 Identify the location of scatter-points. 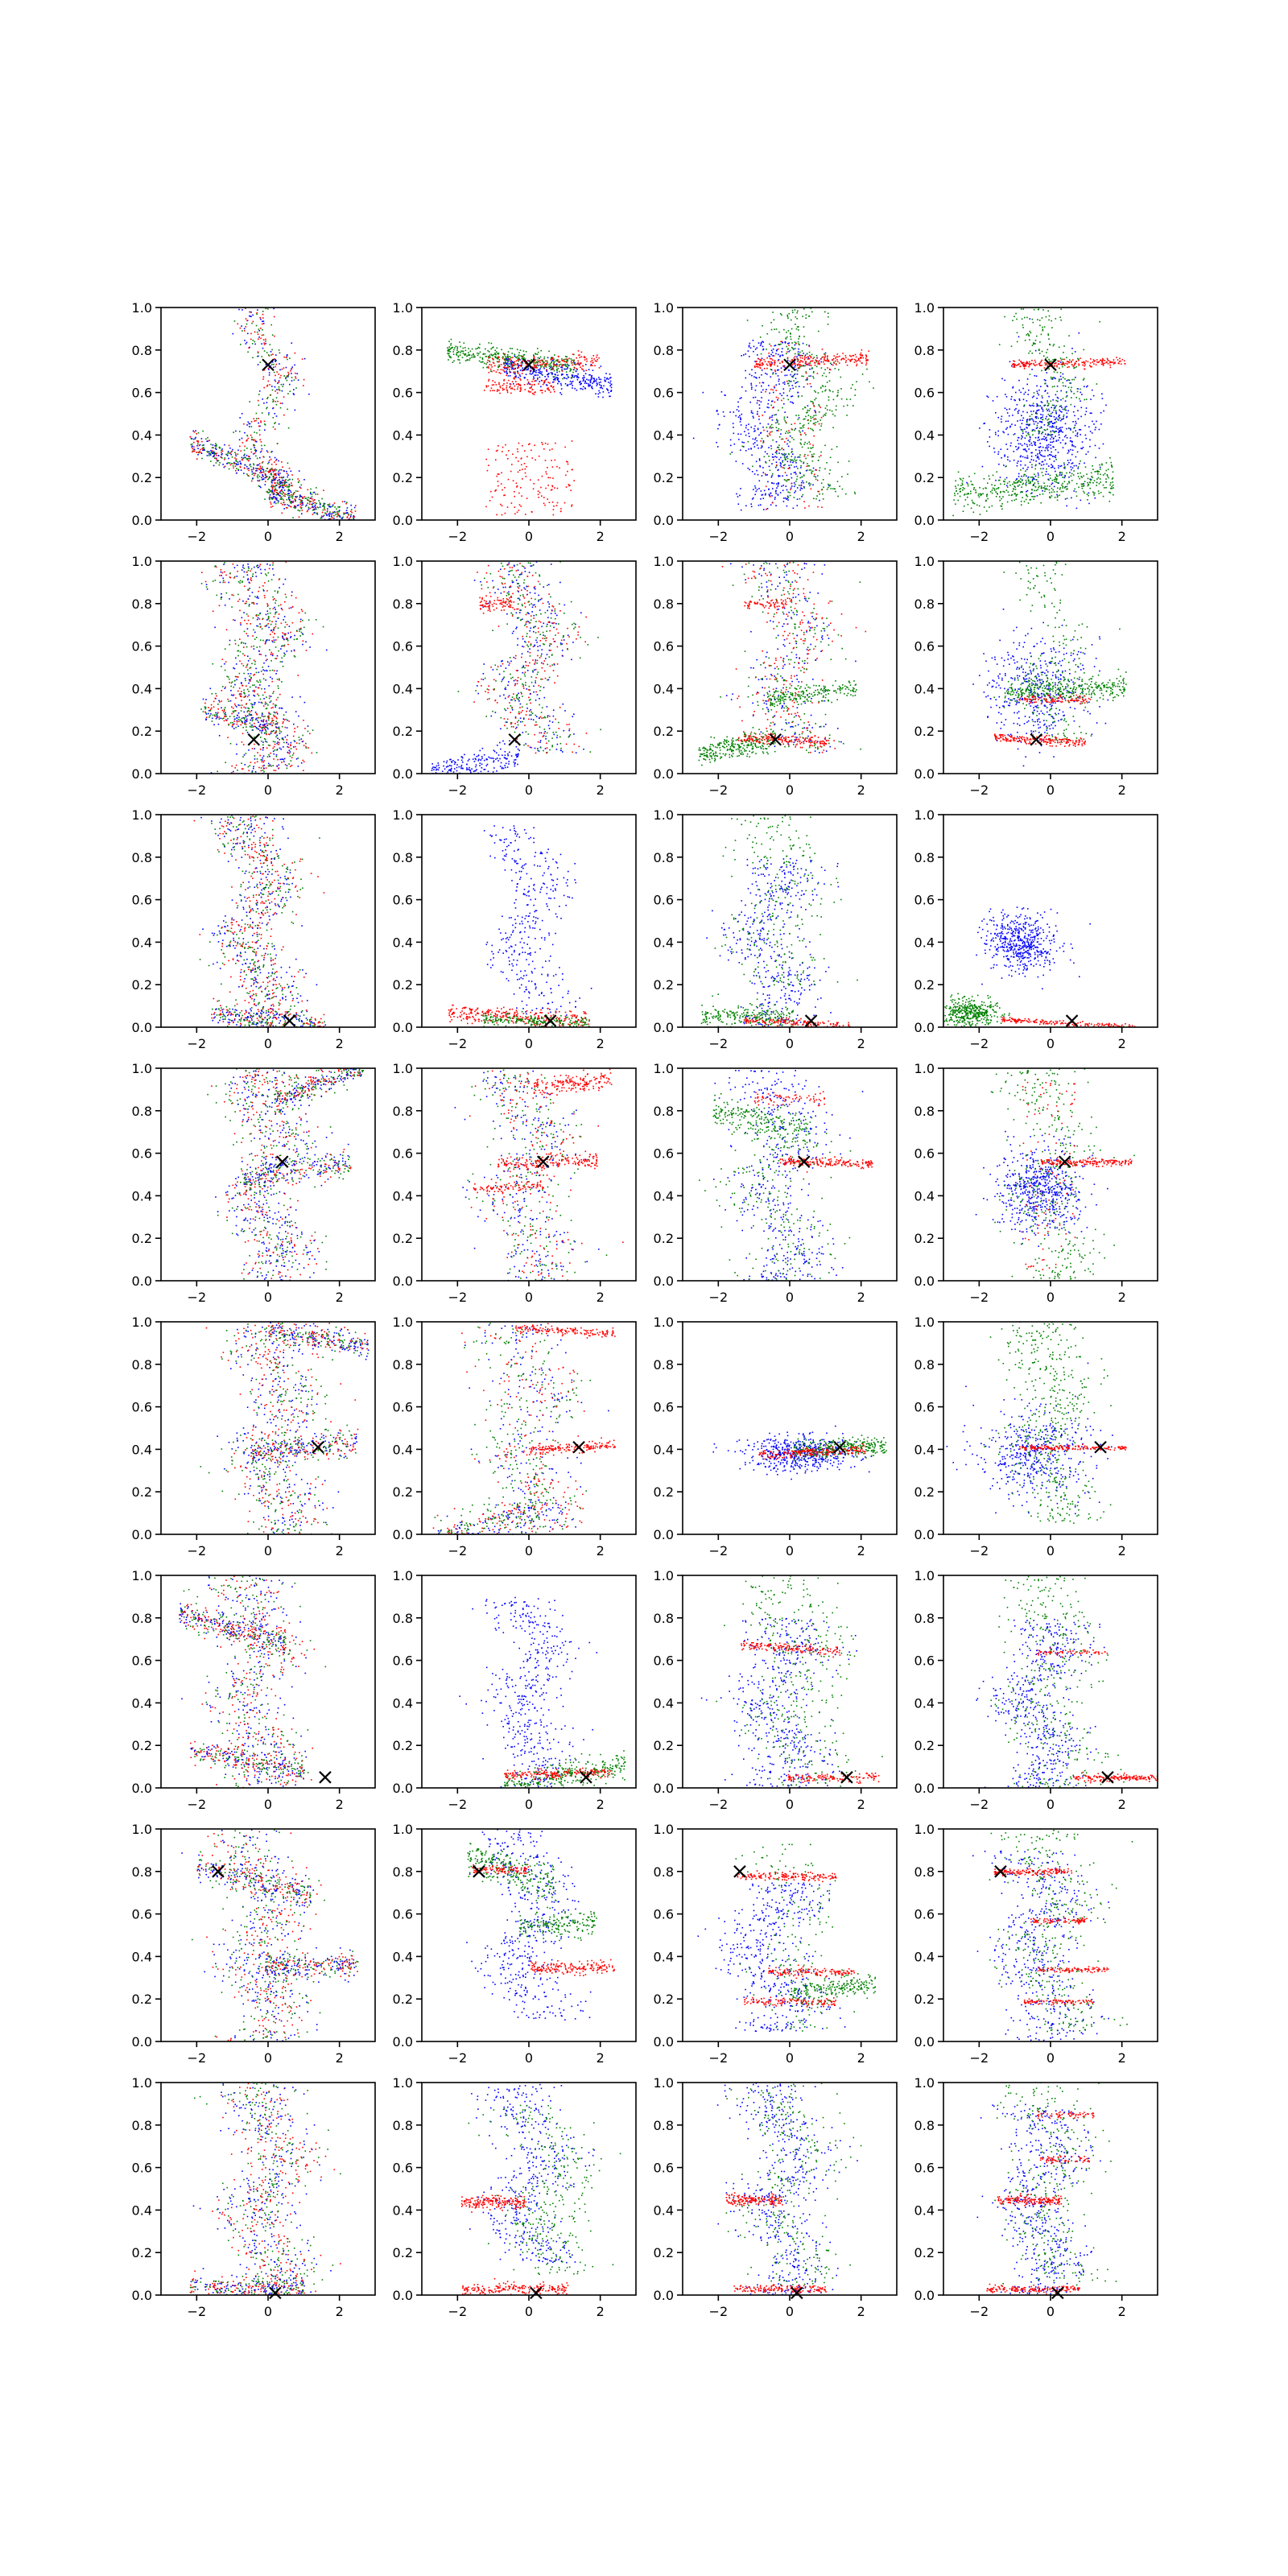
(530, 427).